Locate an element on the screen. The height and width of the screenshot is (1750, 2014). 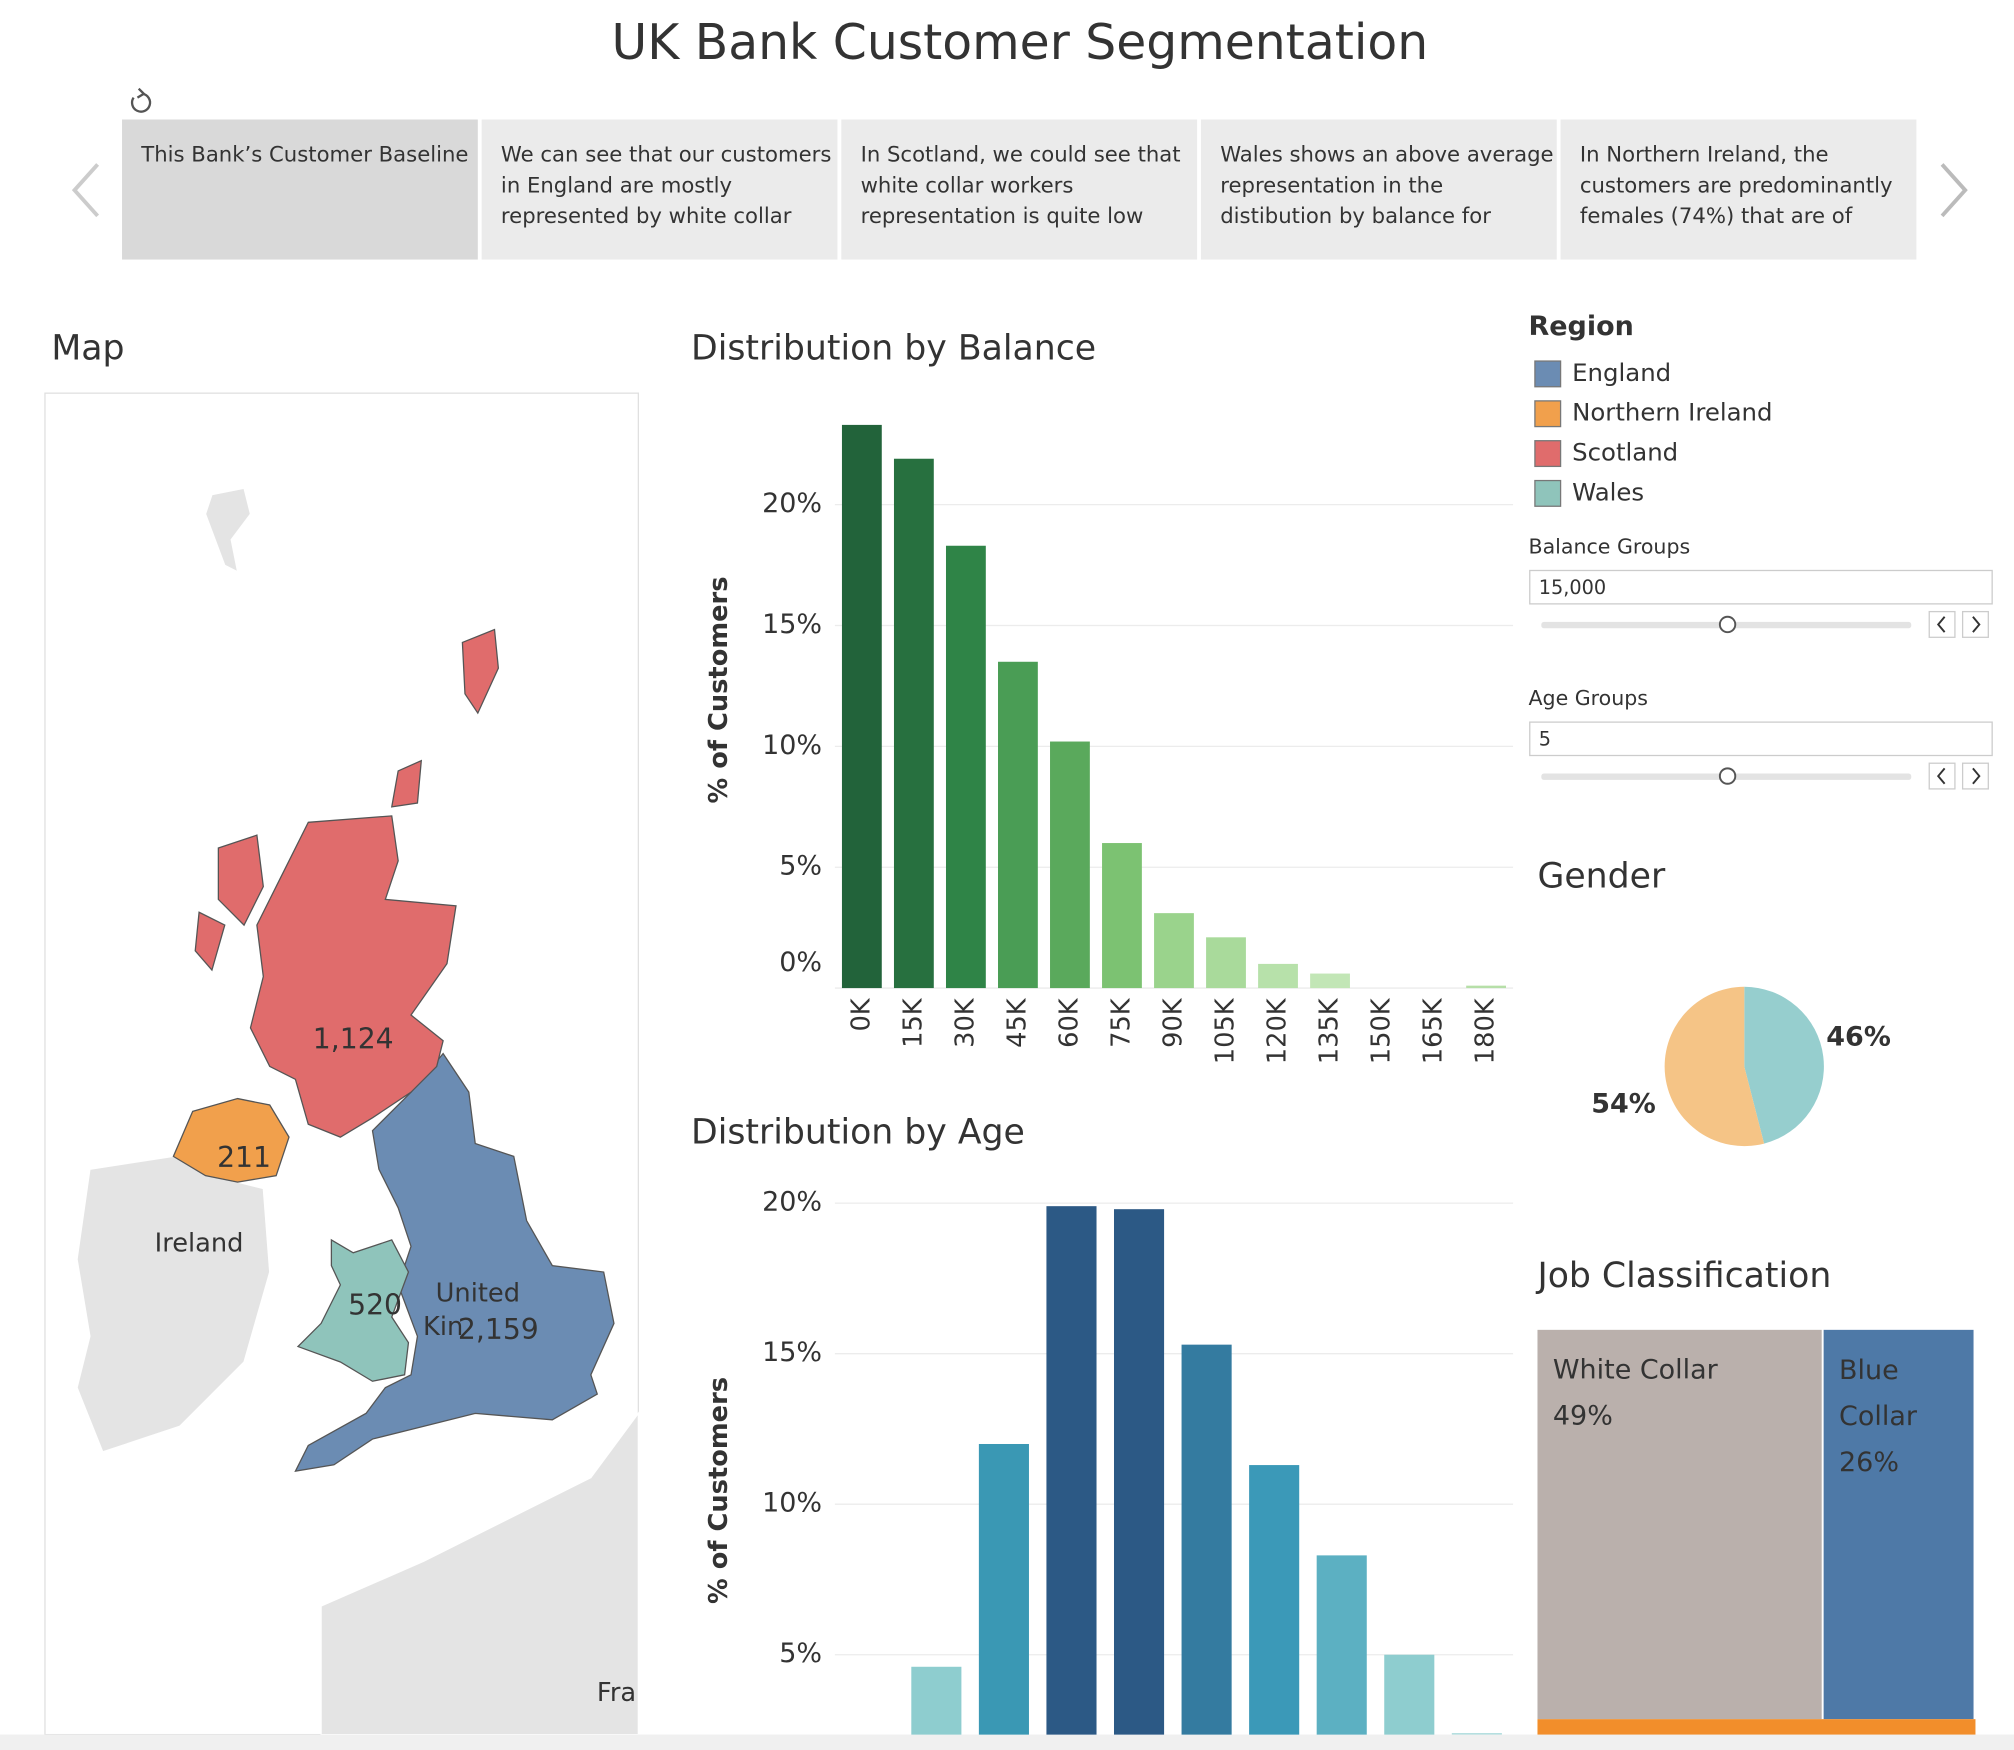
story-point-text: We can see that our customers is located at coordinates (666, 153).